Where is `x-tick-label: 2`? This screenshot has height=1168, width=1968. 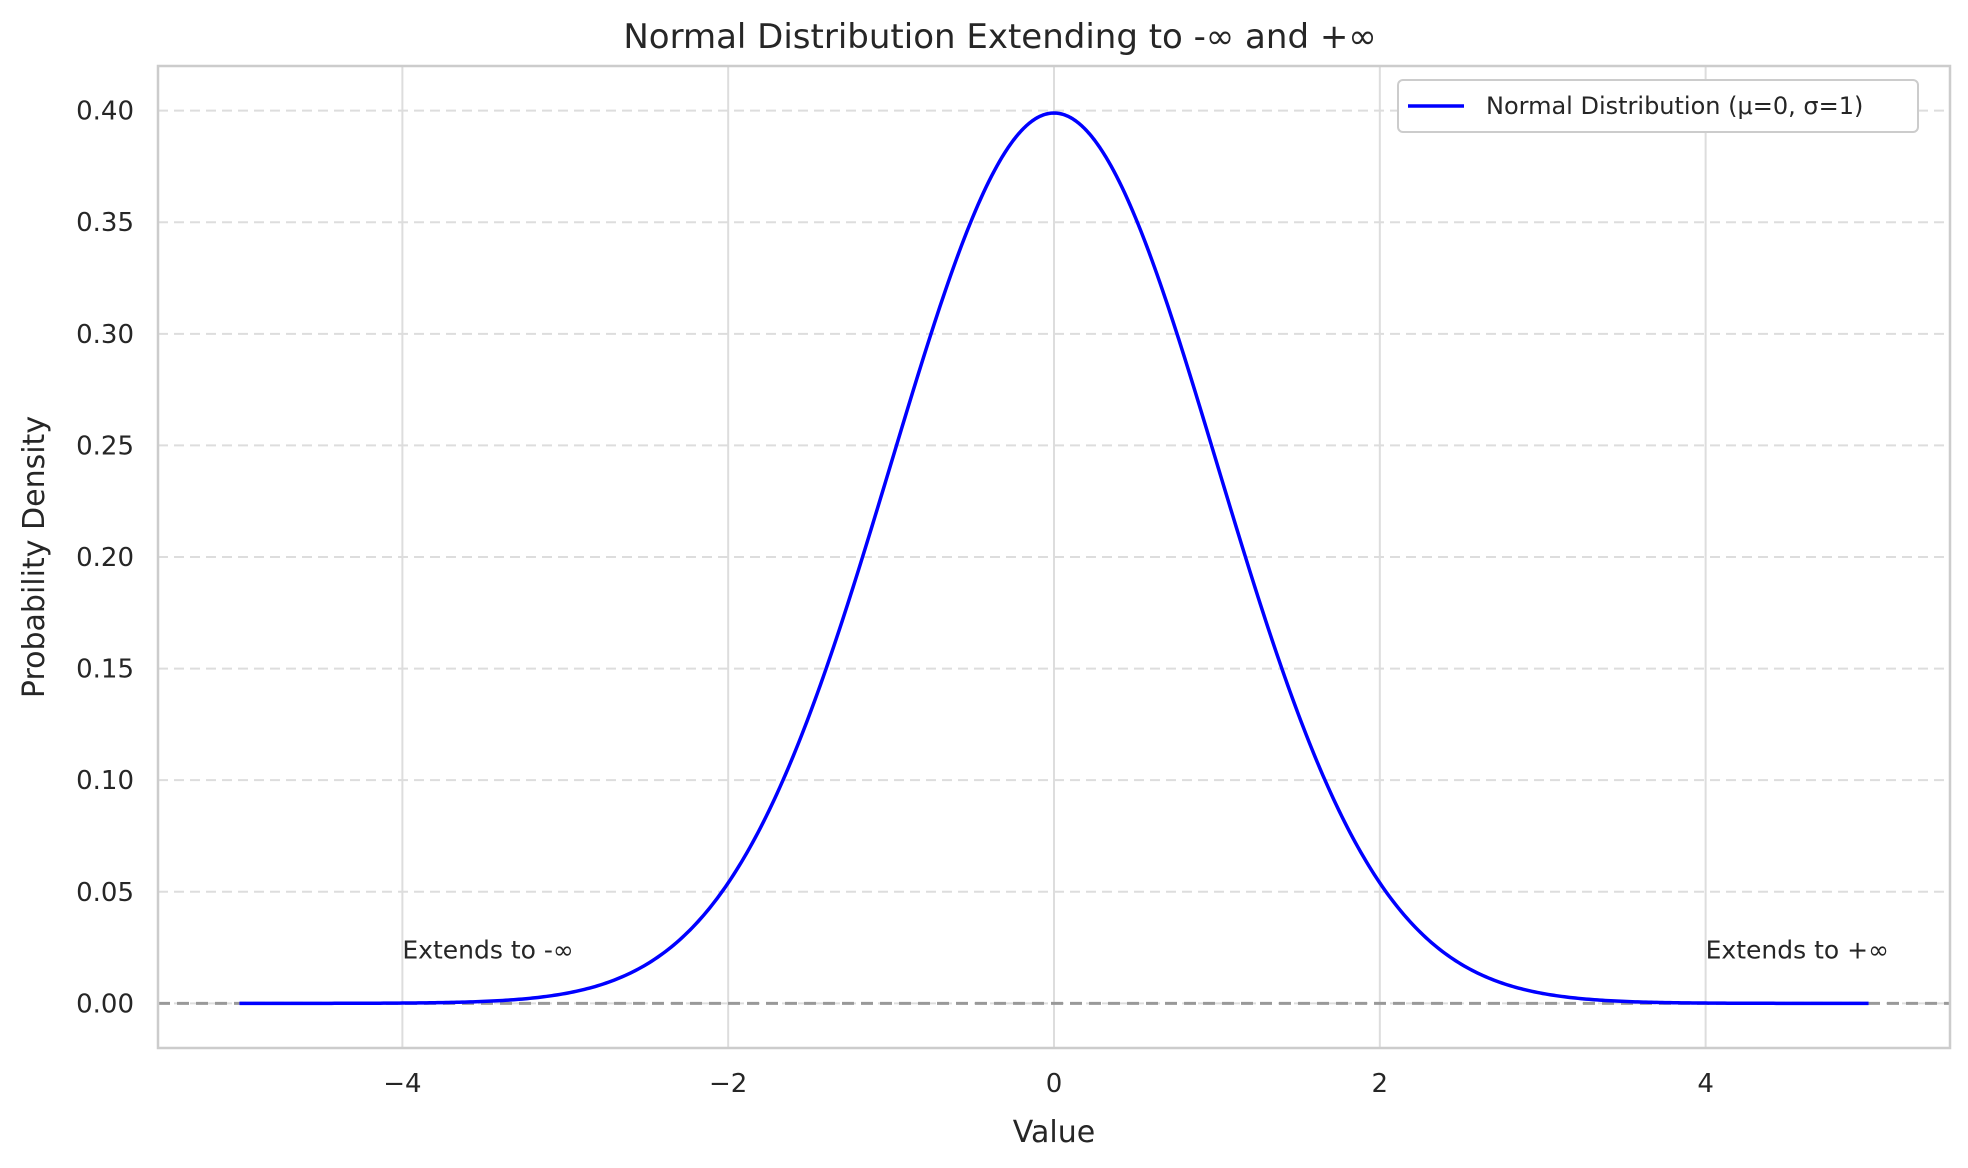
x-tick-label: 2 is located at coordinates (1380, 1084).